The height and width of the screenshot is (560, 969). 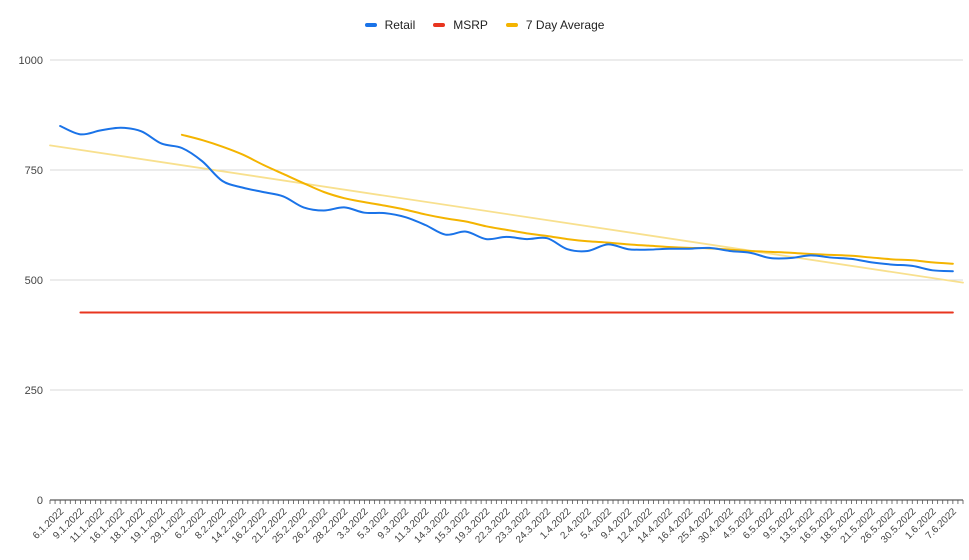 What do you see at coordinates (400, 25) in the screenshot?
I see `legend-label-retail: Retail` at bounding box center [400, 25].